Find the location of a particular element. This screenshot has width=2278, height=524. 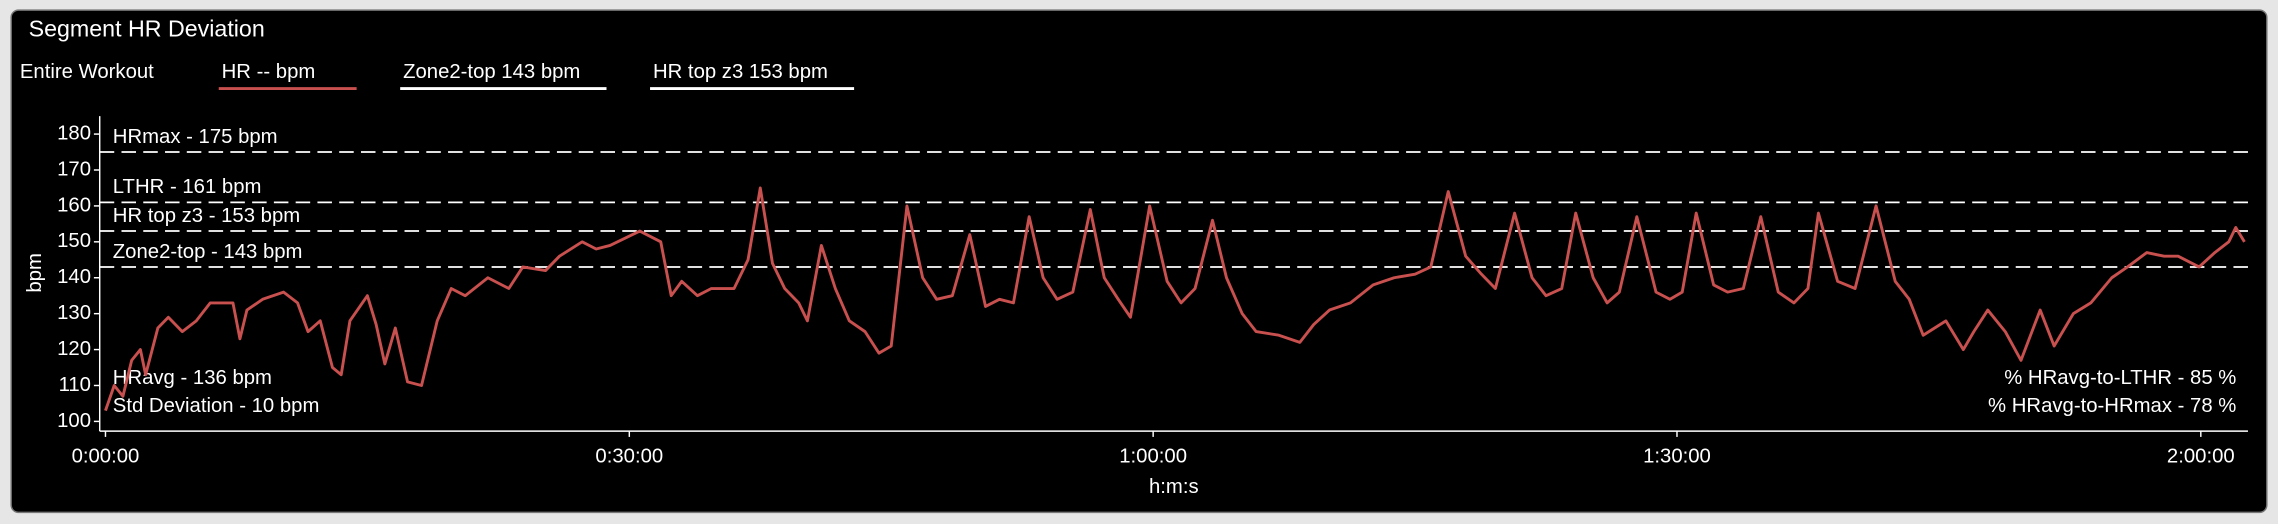

y-tick-label: 170 is located at coordinates (74, 169).